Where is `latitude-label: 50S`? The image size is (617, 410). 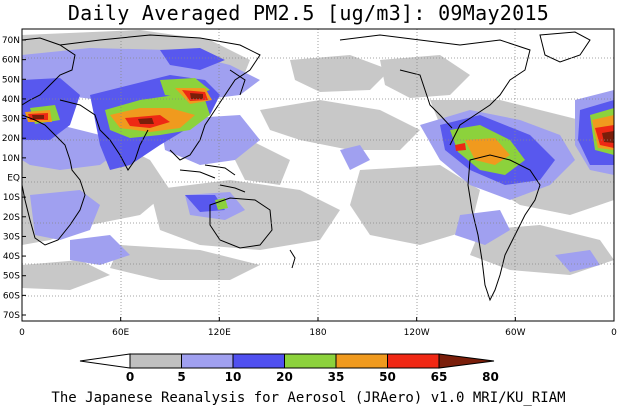
latitude-label: 50S is located at coordinates (11, 277).